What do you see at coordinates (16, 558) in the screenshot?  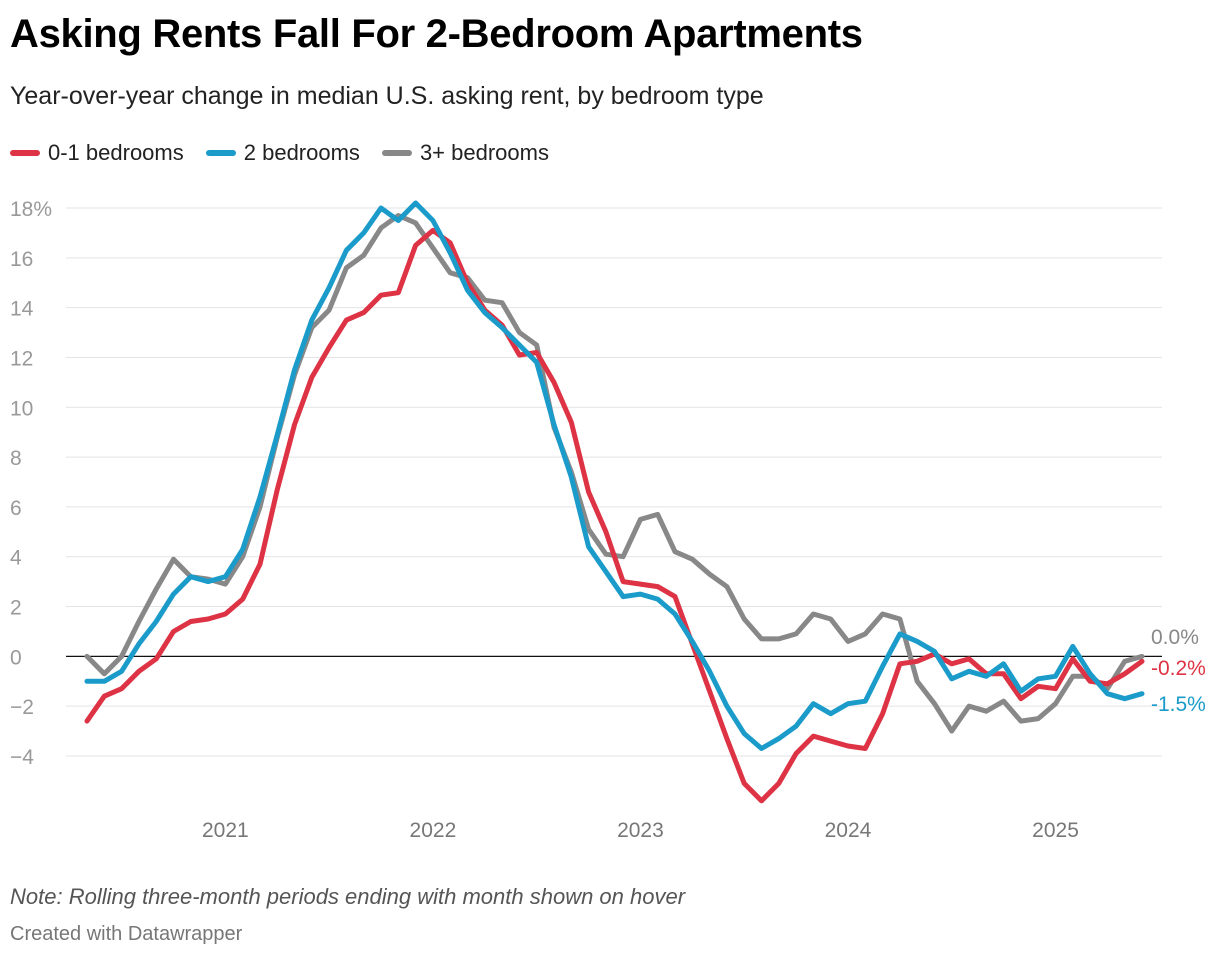 I see `y-tick-label: 4` at bounding box center [16, 558].